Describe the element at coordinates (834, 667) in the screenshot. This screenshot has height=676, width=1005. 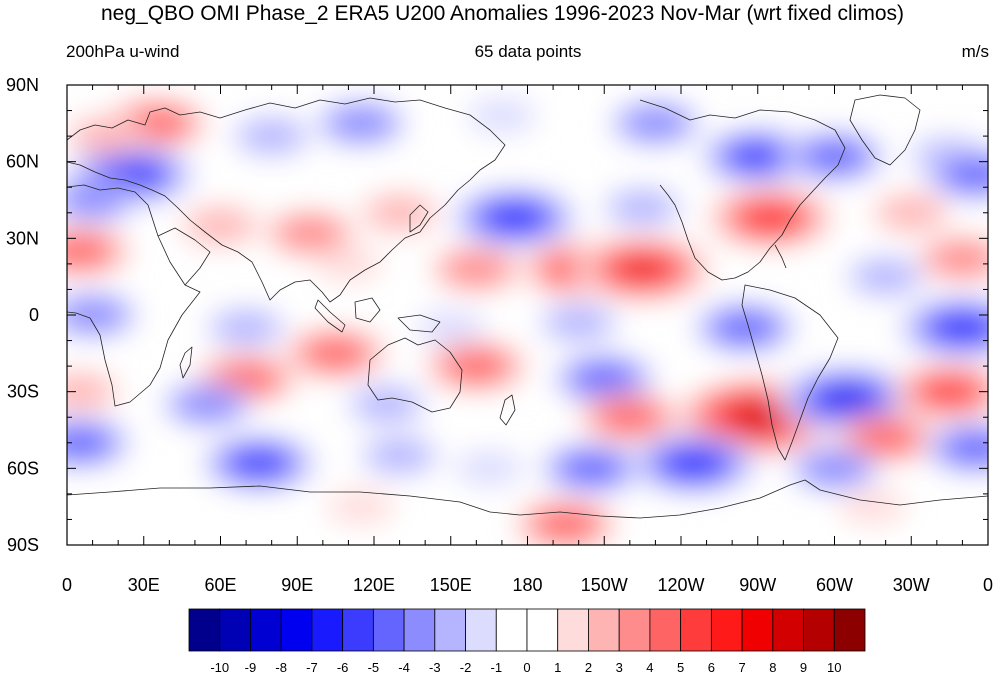
I see `colorbar-label: 10` at that location.